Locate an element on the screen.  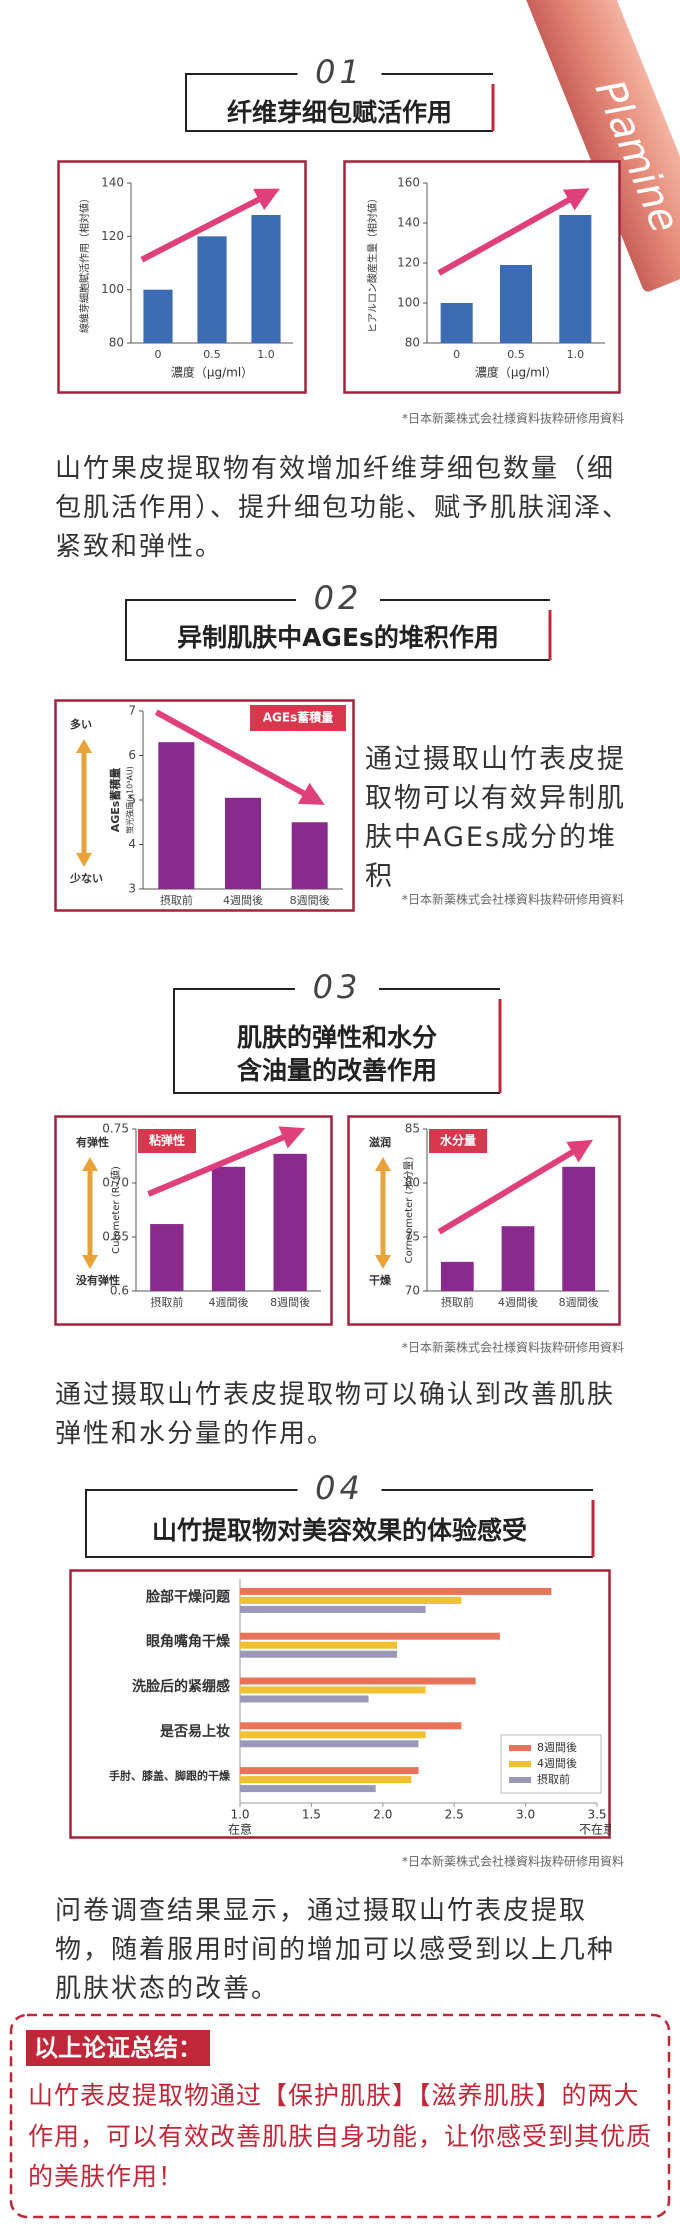
x-tick-label: 3.5 is located at coordinates (596, 1815).